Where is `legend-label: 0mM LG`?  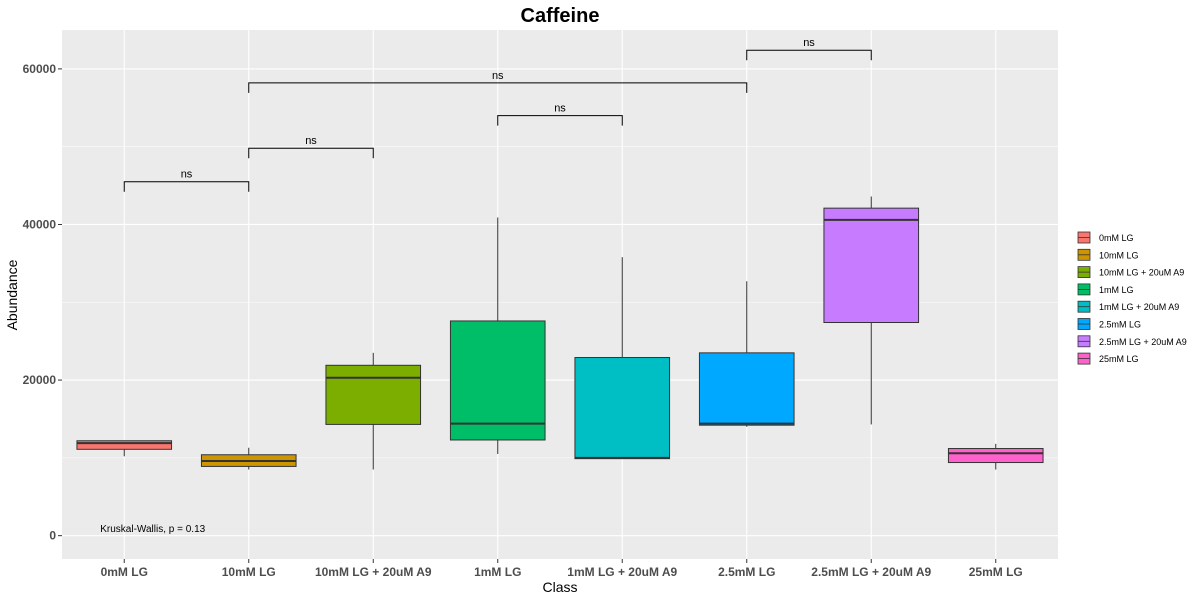 legend-label: 0mM LG is located at coordinates (1116, 238).